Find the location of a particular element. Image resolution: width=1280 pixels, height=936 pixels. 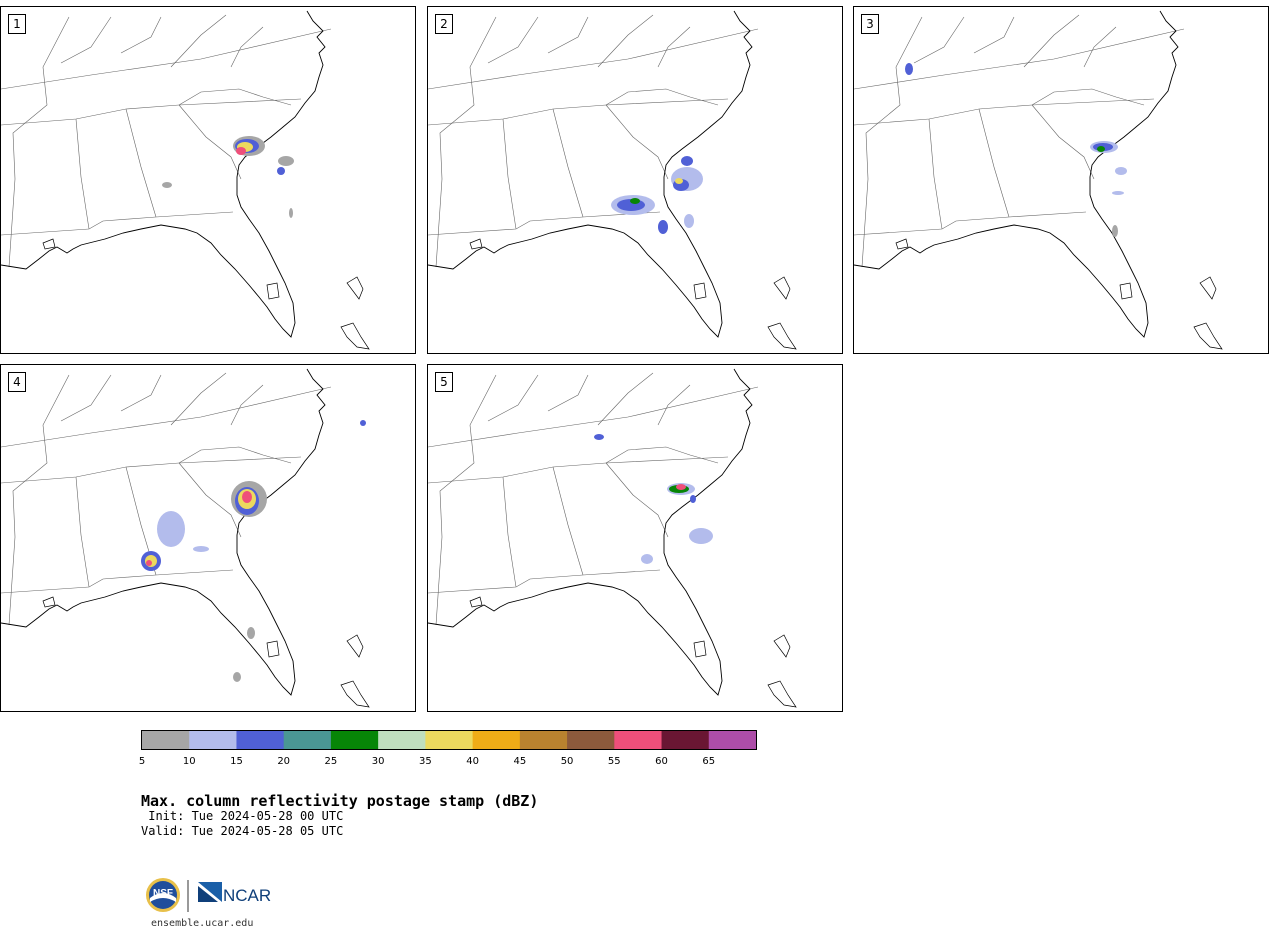

svg-text: NSF is located at coordinates (163, 893).